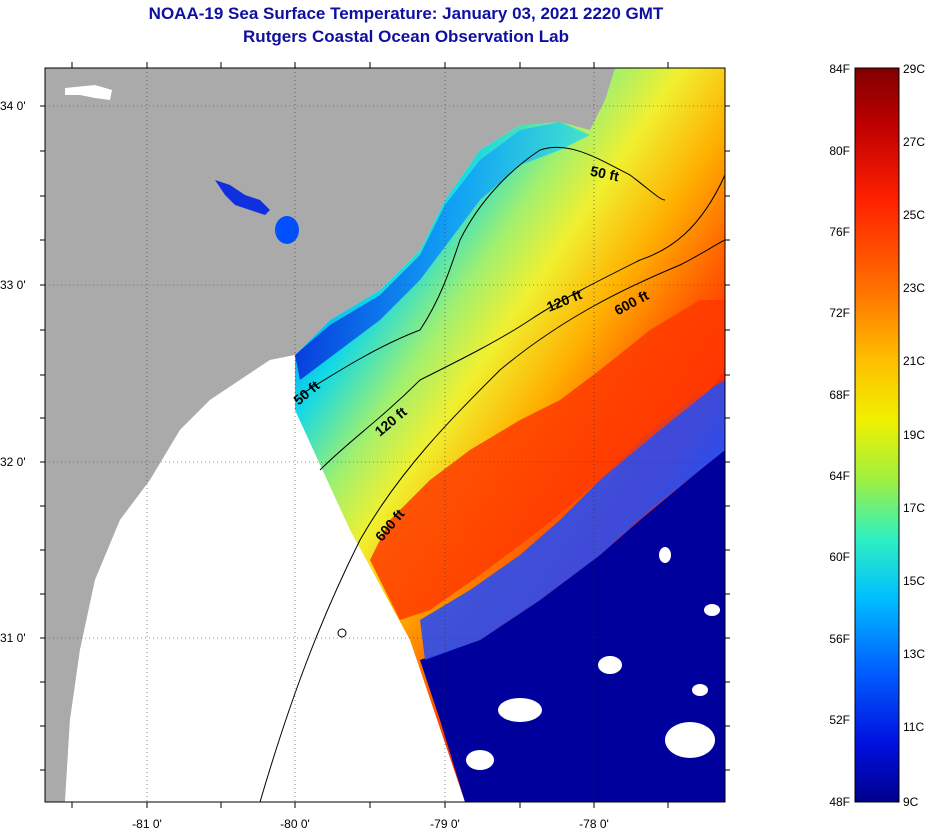  What do you see at coordinates (914, 288) in the screenshot?
I see `colorbar-c-label: 23C` at bounding box center [914, 288].